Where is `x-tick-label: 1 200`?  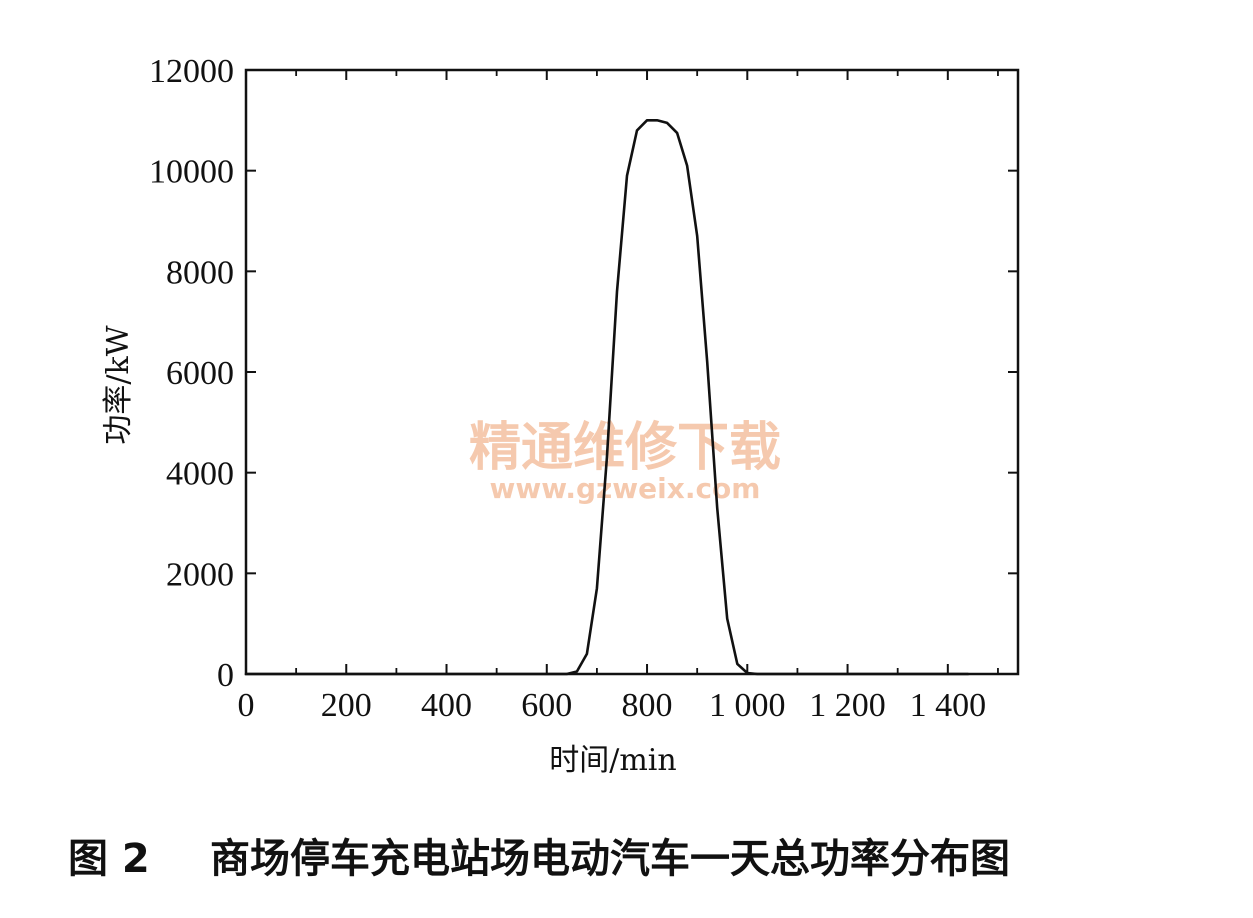
x-tick-label: 1 200 is located at coordinates (847, 705).